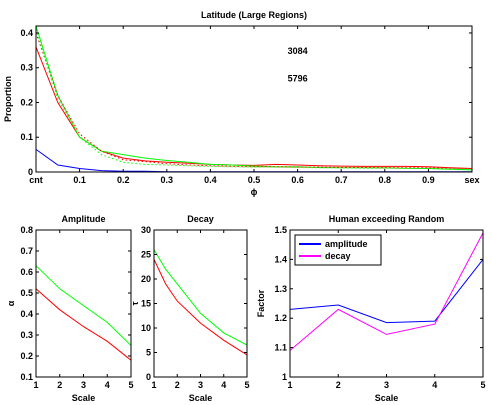 The image size is (492, 405). I want to click on y-tick-label: 15, so click(146, 304).